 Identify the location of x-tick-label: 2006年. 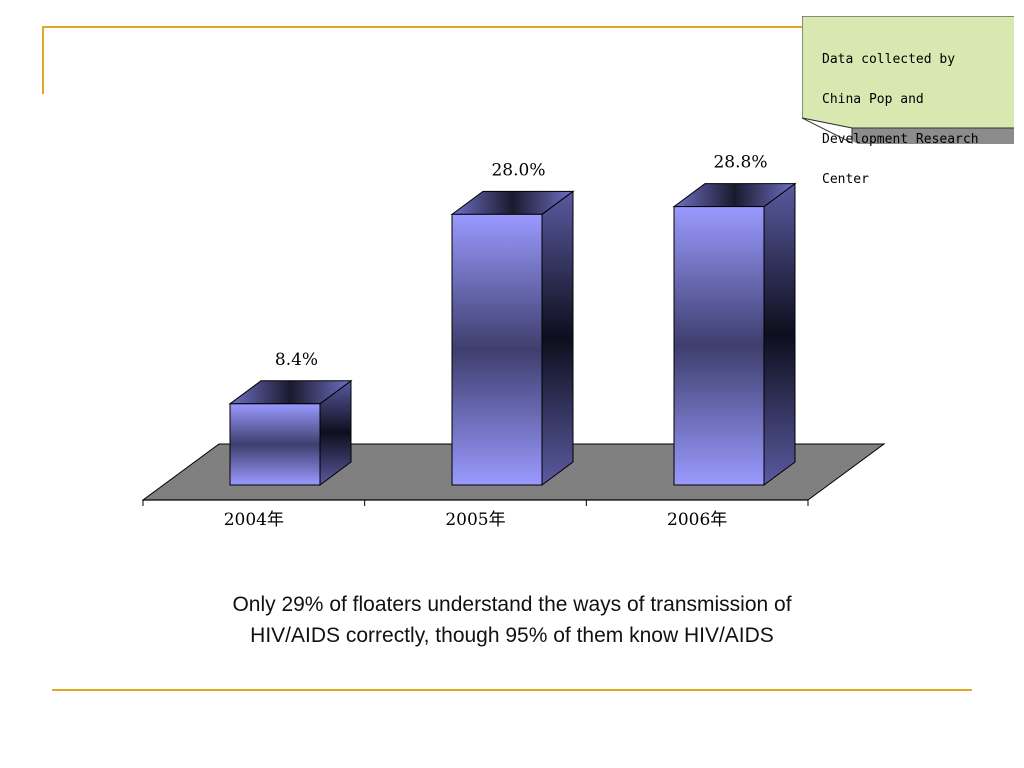
(697, 520).